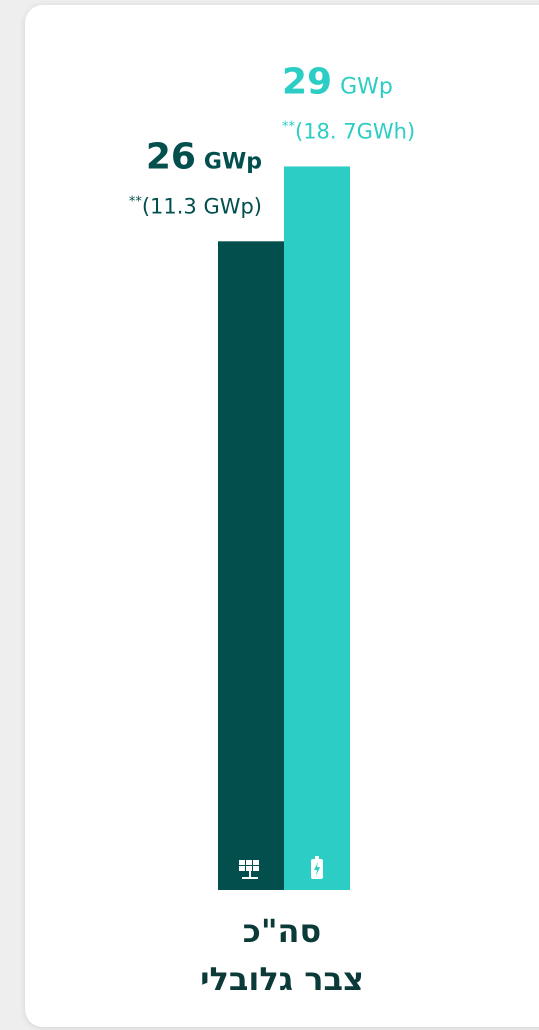 The height and width of the screenshot is (1030, 539). I want to click on value-label: 26 GWp, so click(204, 156).